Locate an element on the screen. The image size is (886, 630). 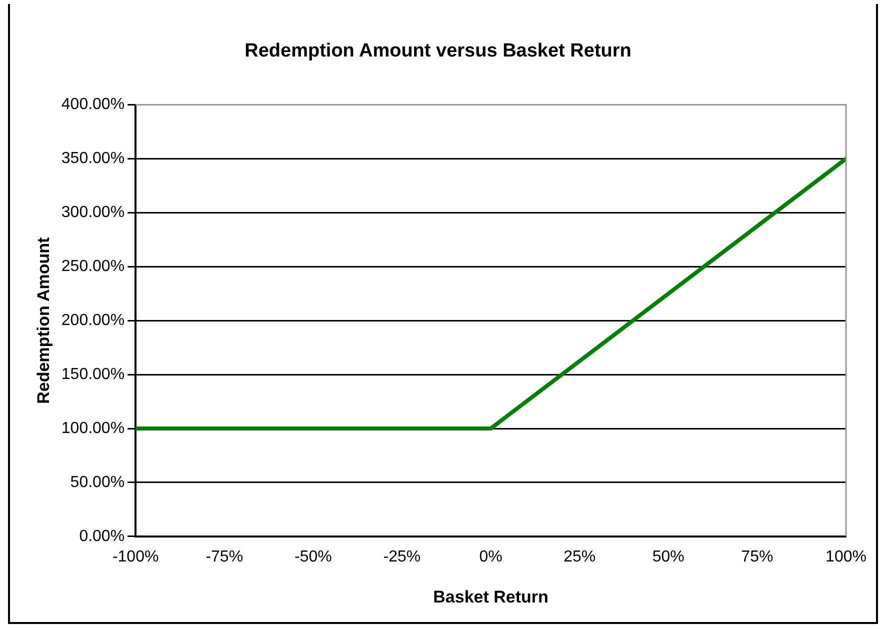
x-tick-label: 25% is located at coordinates (580, 557).